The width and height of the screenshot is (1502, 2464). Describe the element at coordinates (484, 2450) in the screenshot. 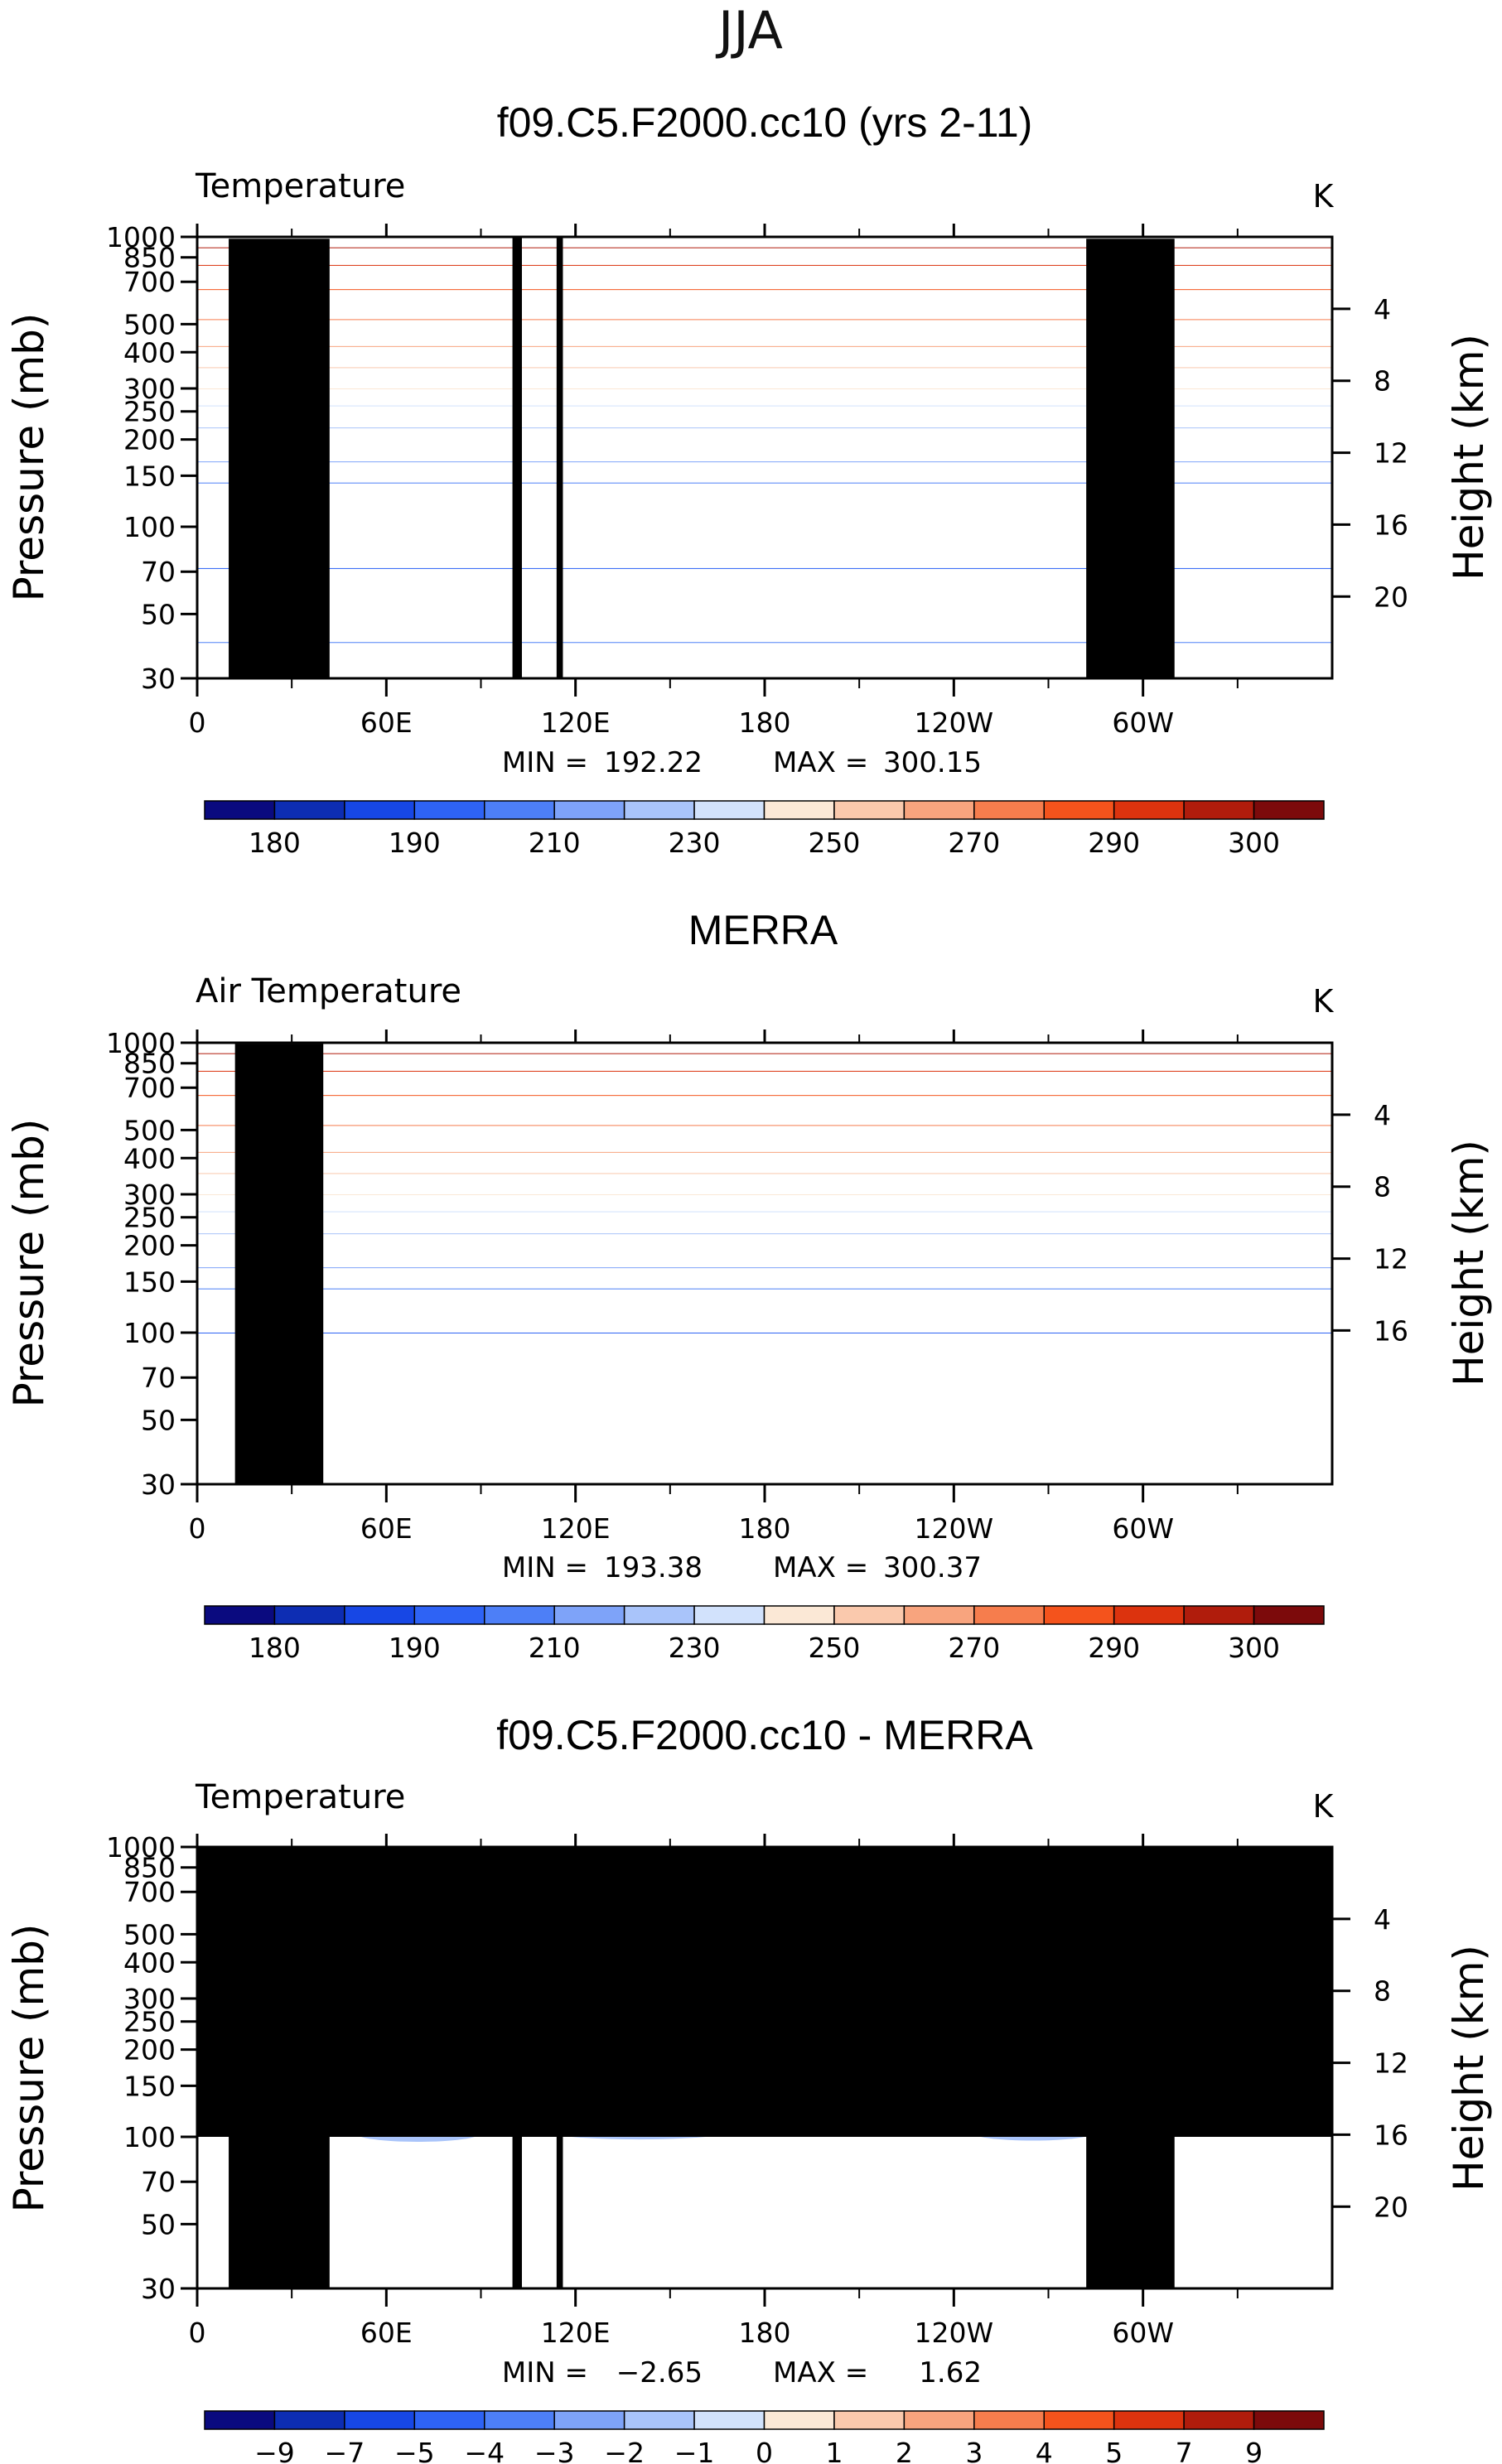

I see `colorbar-label: −4` at that location.